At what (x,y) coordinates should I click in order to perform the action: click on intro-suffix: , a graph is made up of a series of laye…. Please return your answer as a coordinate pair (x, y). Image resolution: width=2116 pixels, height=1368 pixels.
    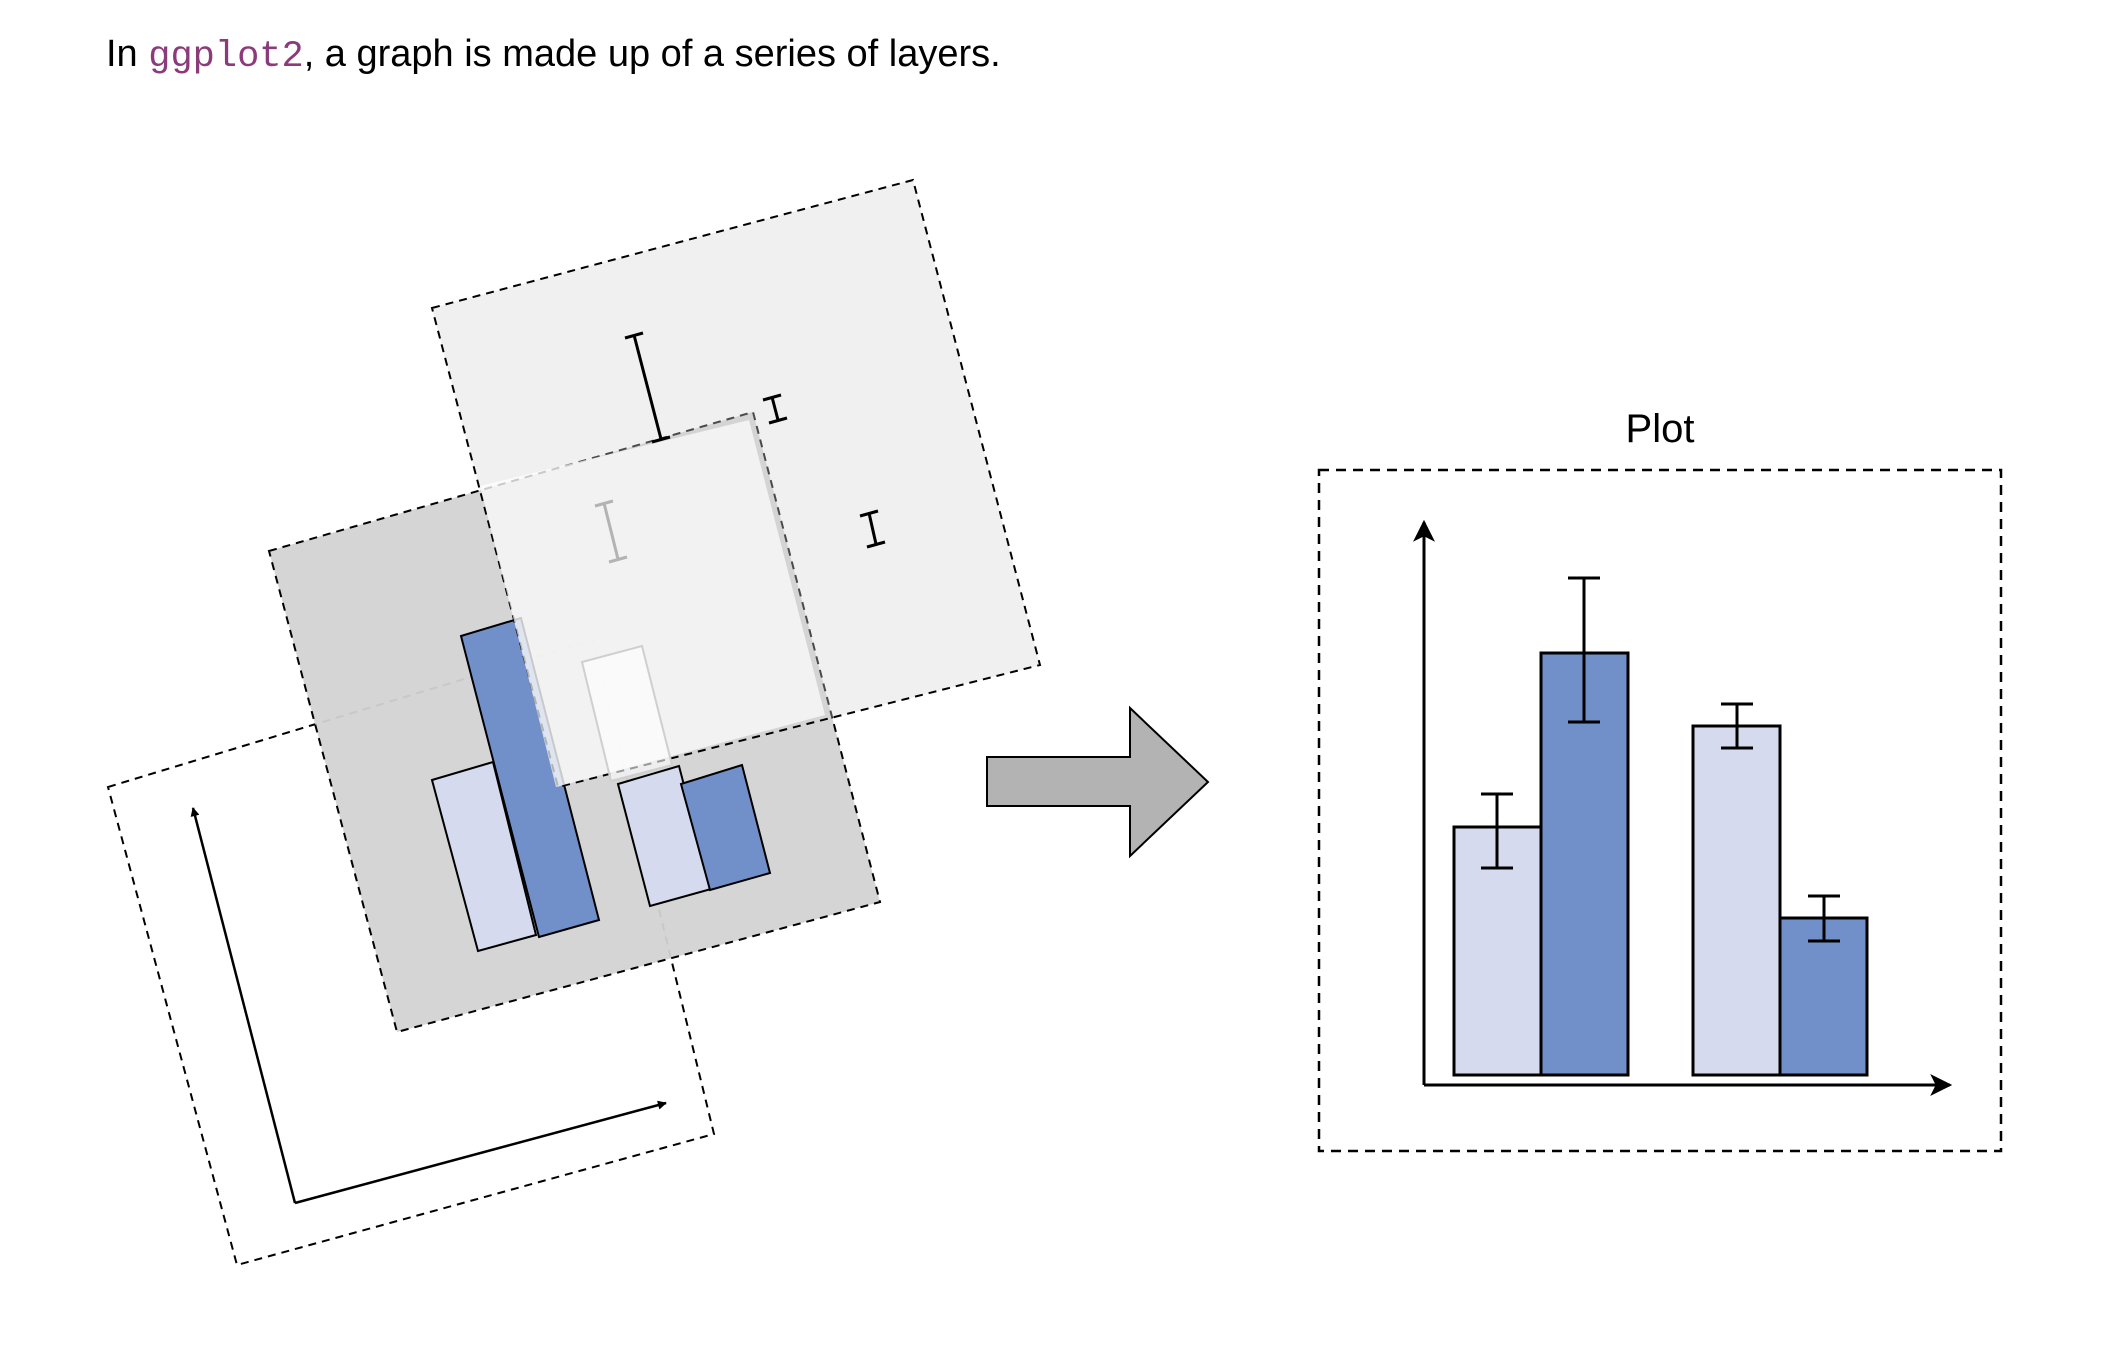
    Looking at the image, I should click on (652, 54).